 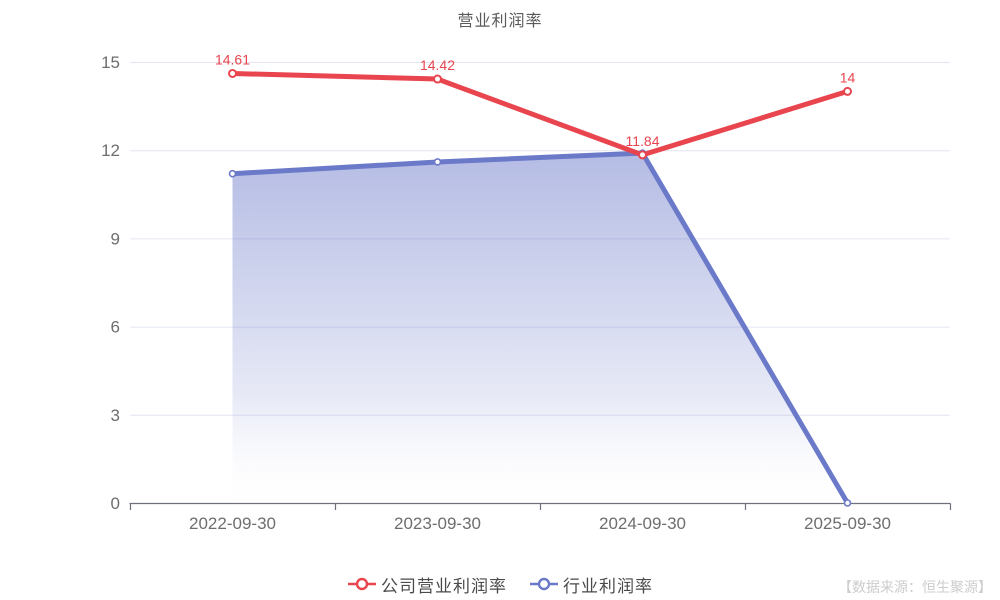 What do you see at coordinates (115, 503) in the screenshot?
I see `y-axis-label: 0` at bounding box center [115, 503].